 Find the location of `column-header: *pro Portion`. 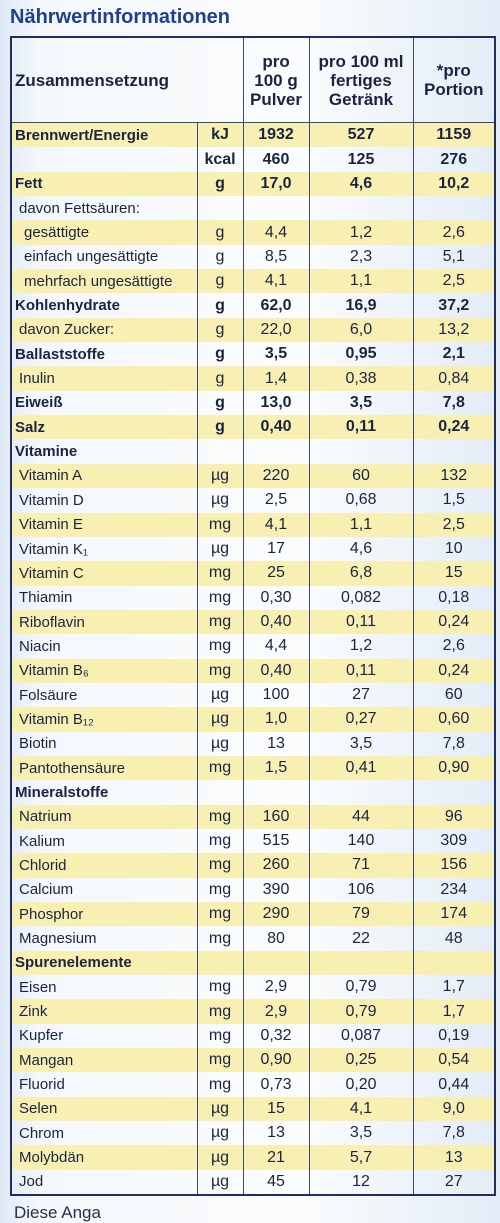

column-header: *pro Portion is located at coordinates (454, 80).